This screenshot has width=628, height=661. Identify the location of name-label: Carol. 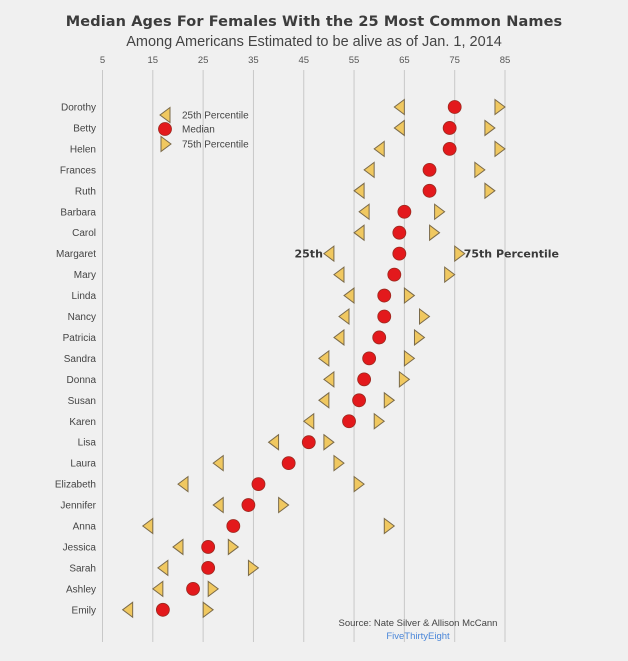
(84, 233).